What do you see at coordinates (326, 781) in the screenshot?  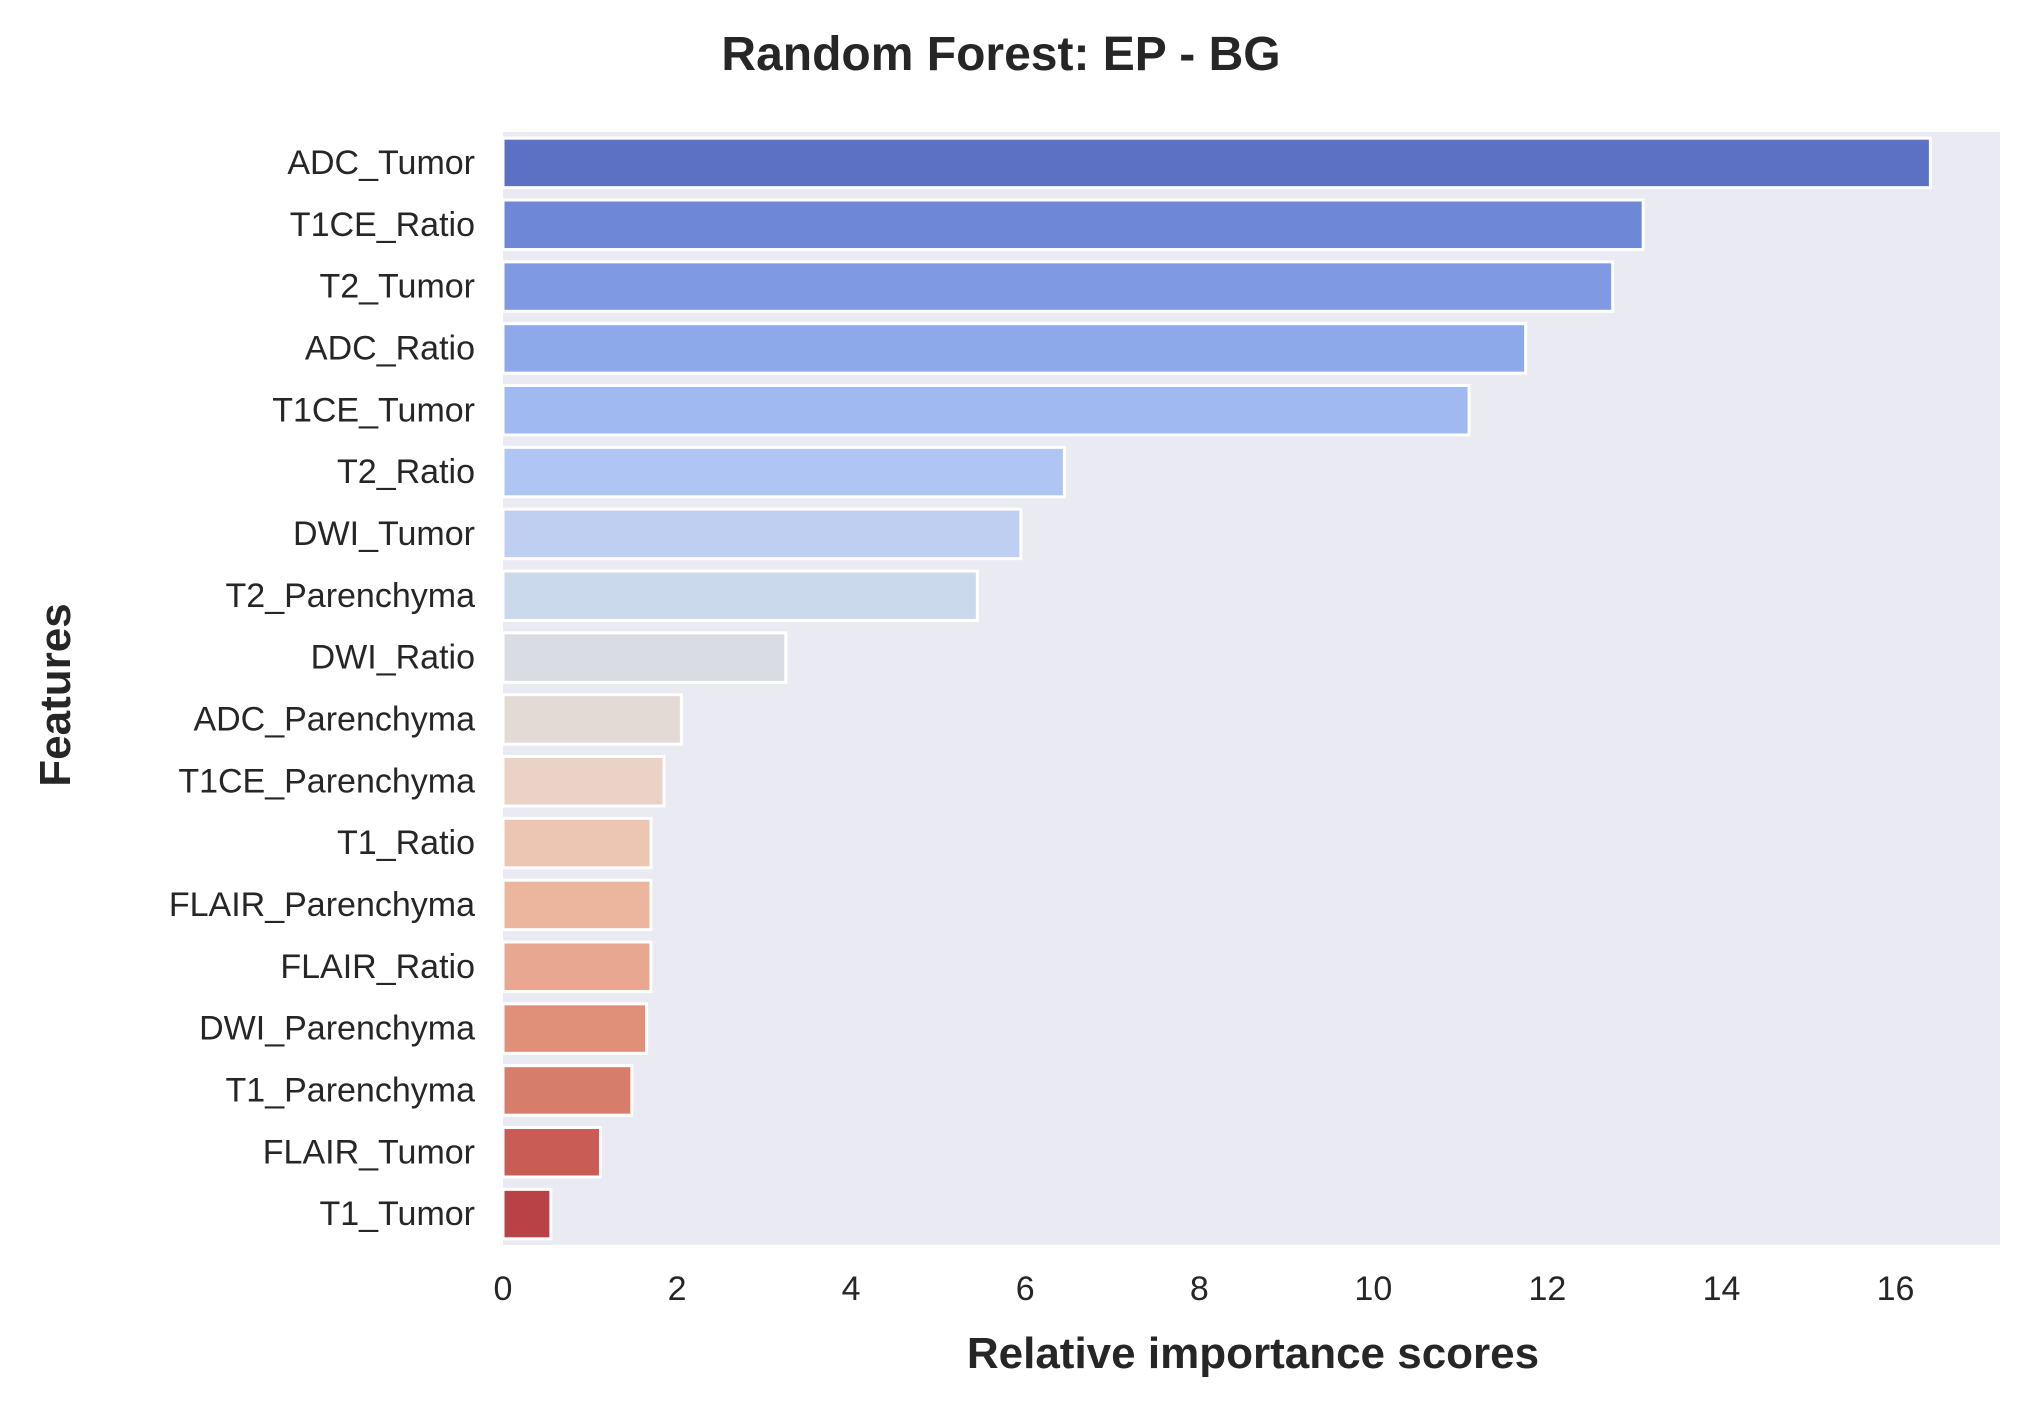 I see `y-tick-label: T1CE_Parenchyma` at bounding box center [326, 781].